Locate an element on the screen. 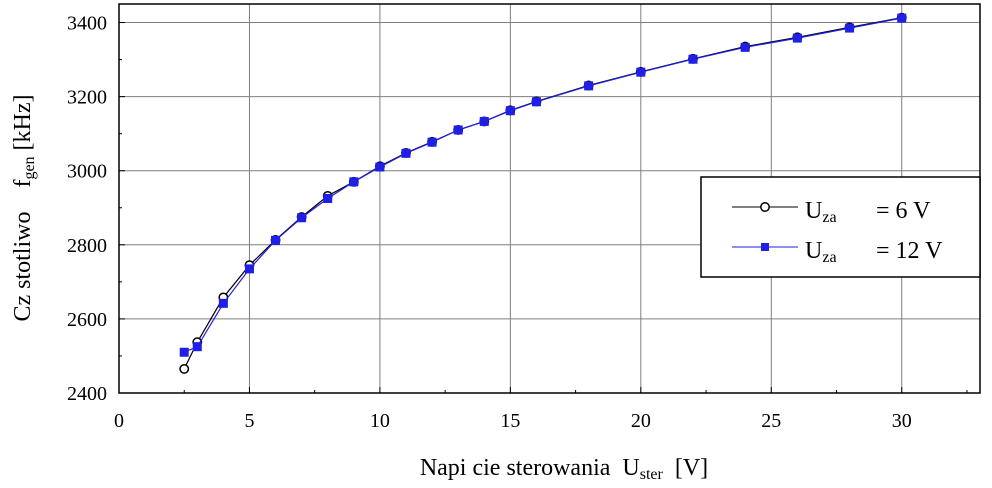 The width and height of the screenshot is (992, 488). x-tick-label: 10 is located at coordinates (380, 421).